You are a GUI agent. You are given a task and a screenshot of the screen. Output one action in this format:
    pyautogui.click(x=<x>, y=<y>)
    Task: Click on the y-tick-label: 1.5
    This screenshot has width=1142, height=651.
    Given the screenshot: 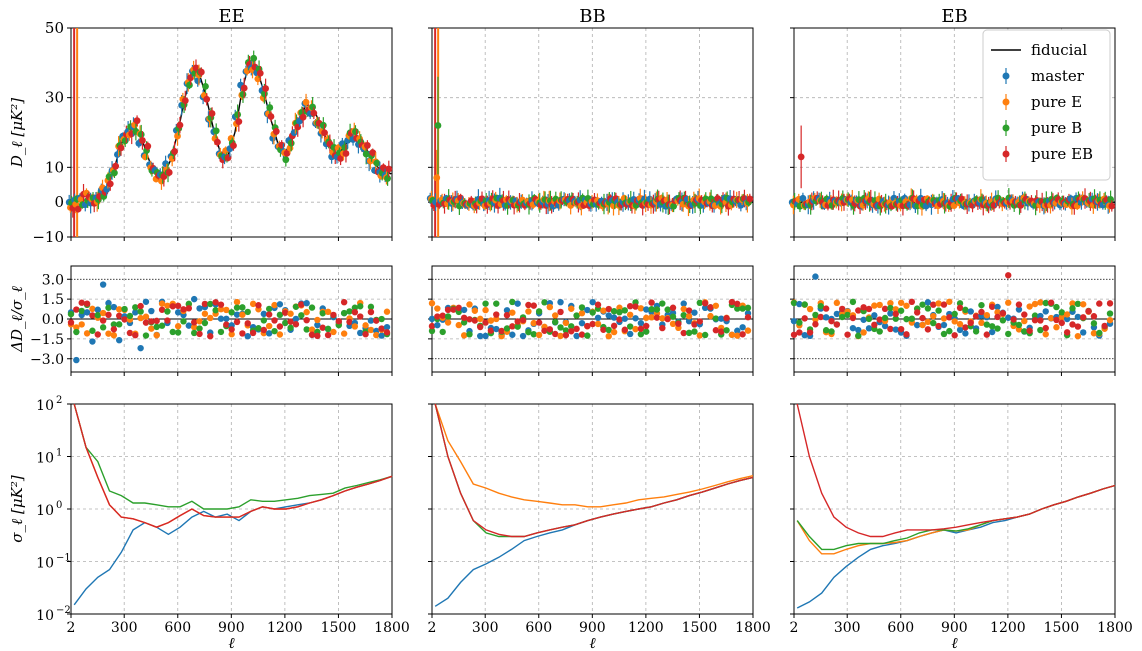 What is the action you would take?
    pyautogui.click(x=53, y=300)
    